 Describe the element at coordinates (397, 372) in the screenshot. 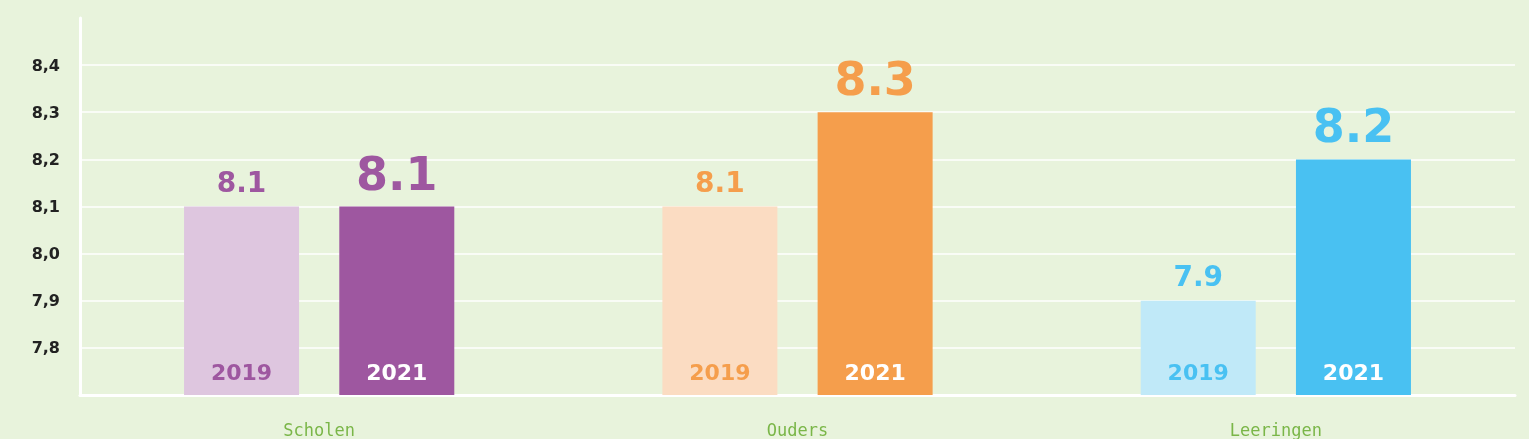

I see `series-label: 2021` at that location.